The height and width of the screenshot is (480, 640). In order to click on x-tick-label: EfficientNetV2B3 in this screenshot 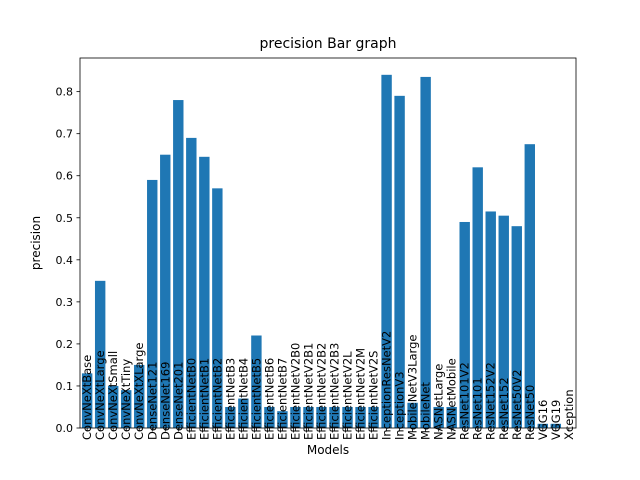, I will do `click(335, 391)`.